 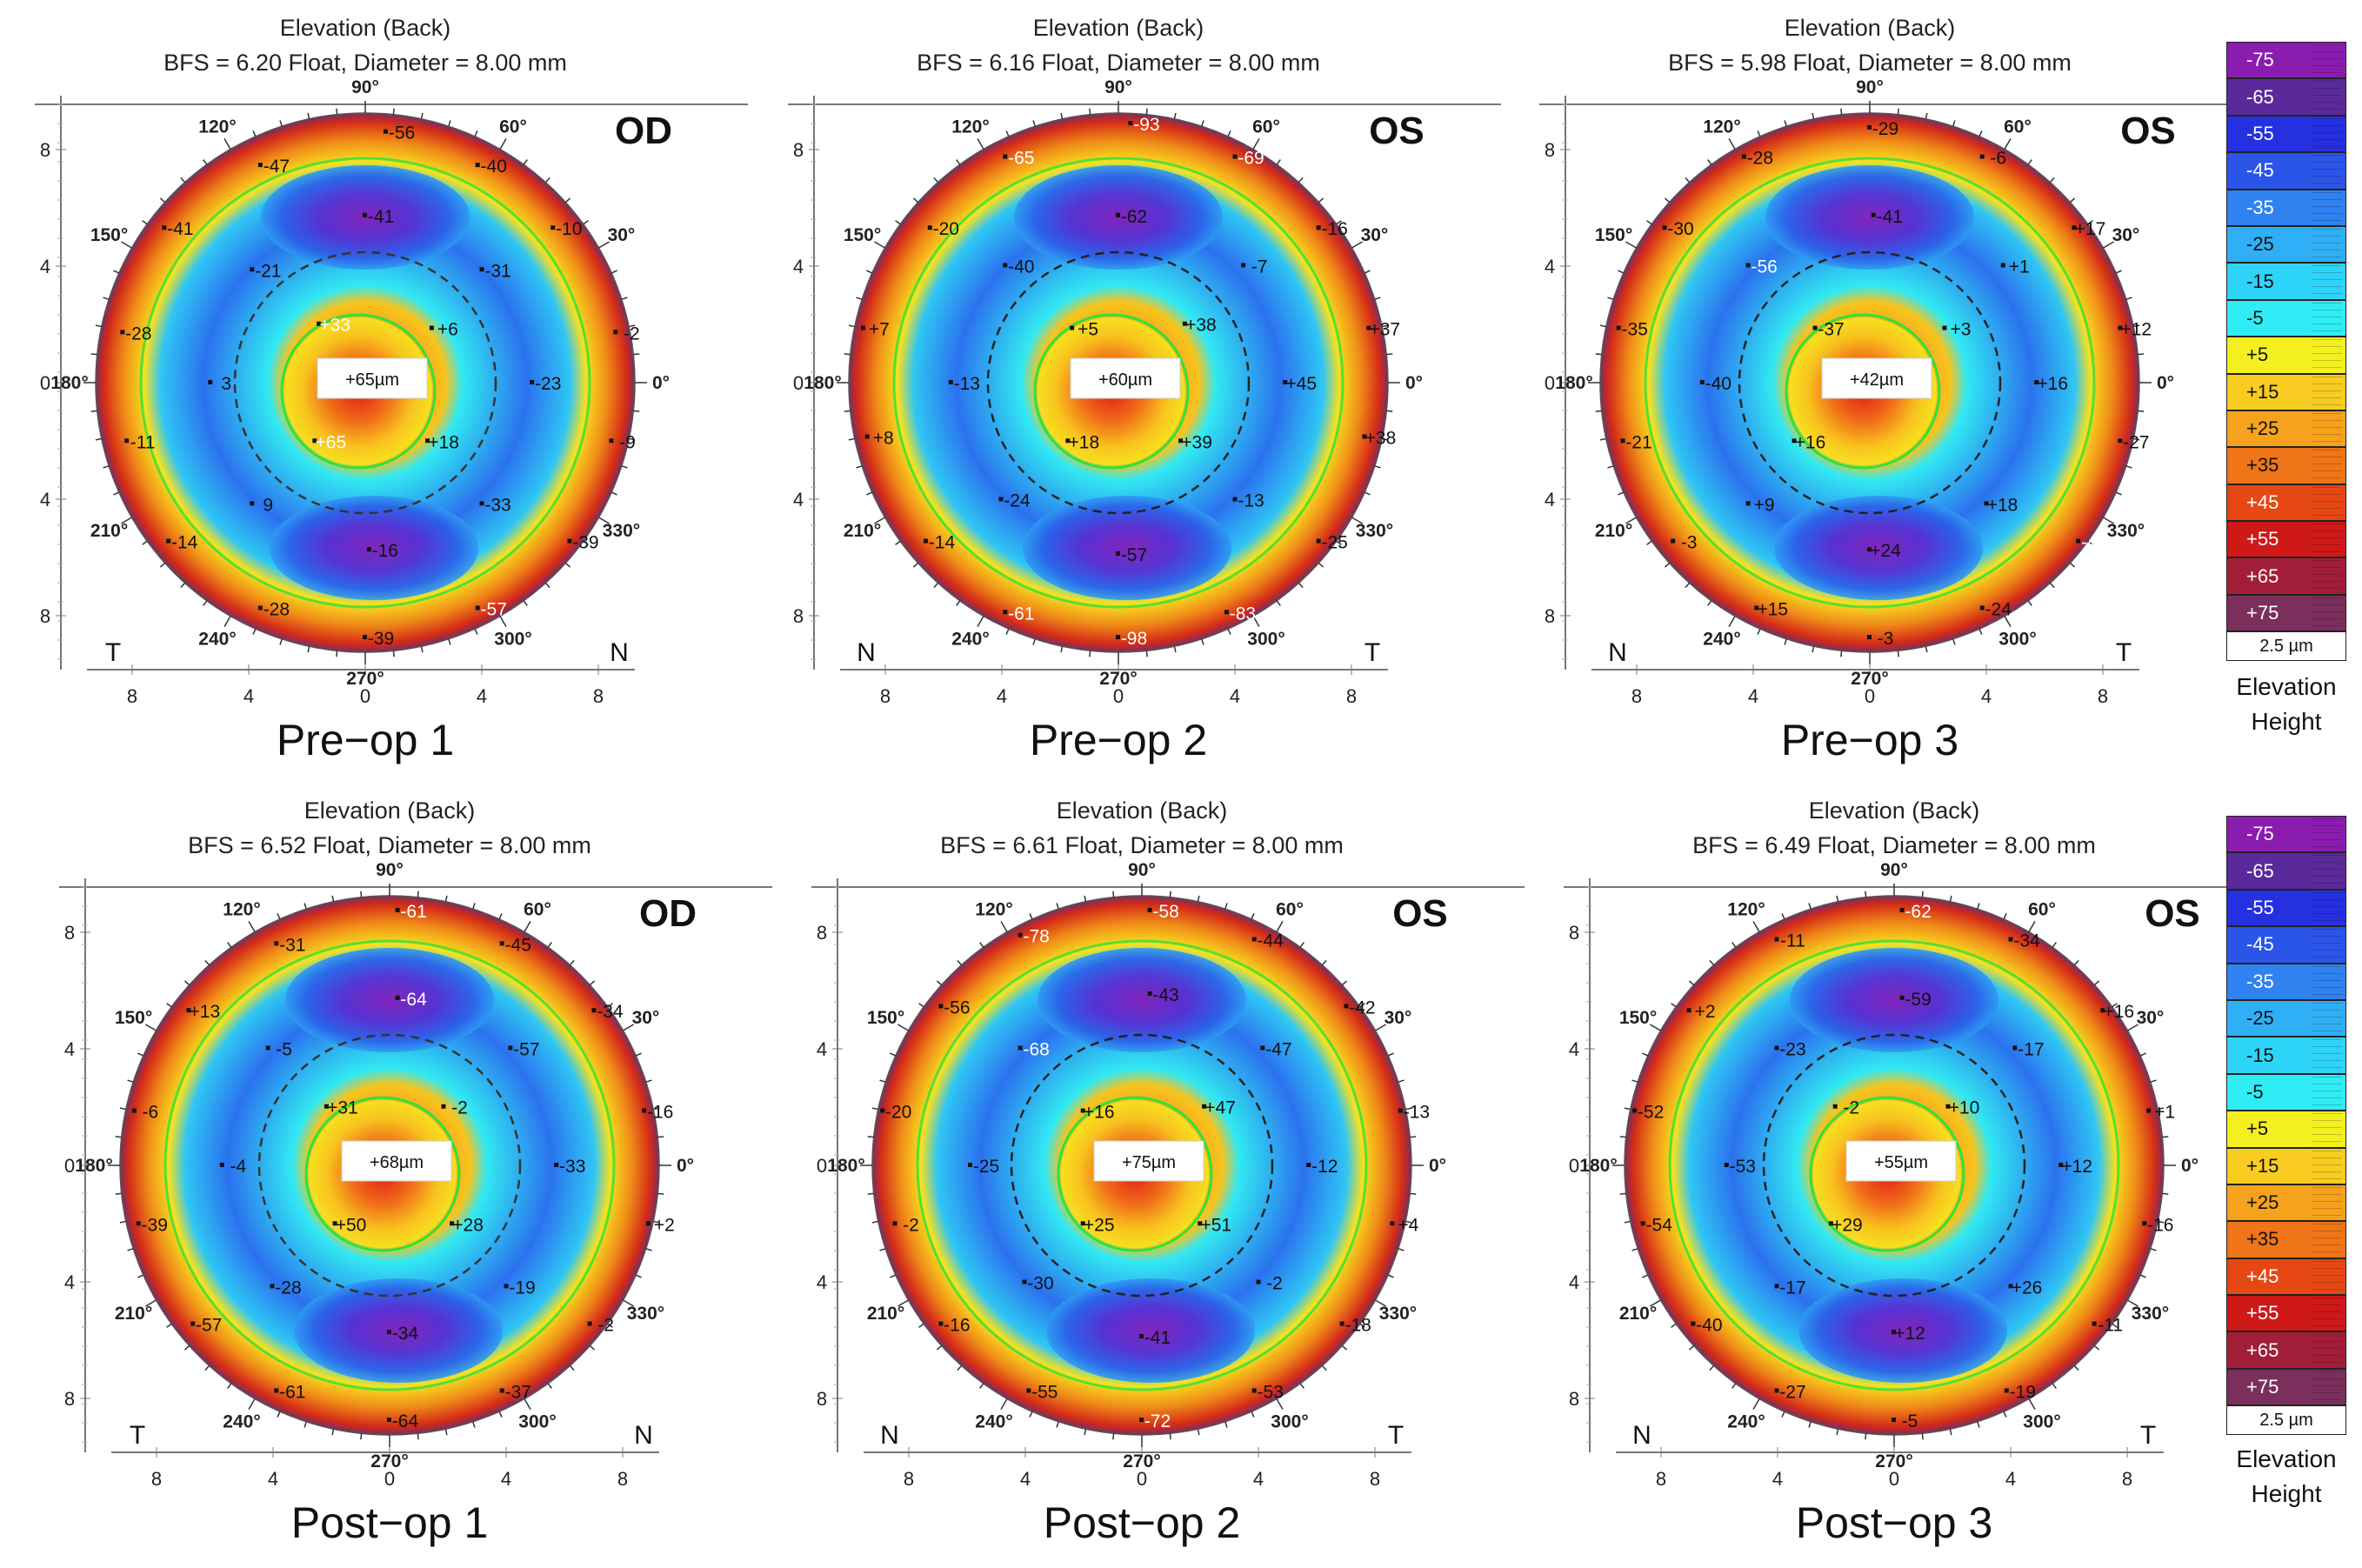 I want to click on angle-label: 150°, so click(x=1613, y=235).